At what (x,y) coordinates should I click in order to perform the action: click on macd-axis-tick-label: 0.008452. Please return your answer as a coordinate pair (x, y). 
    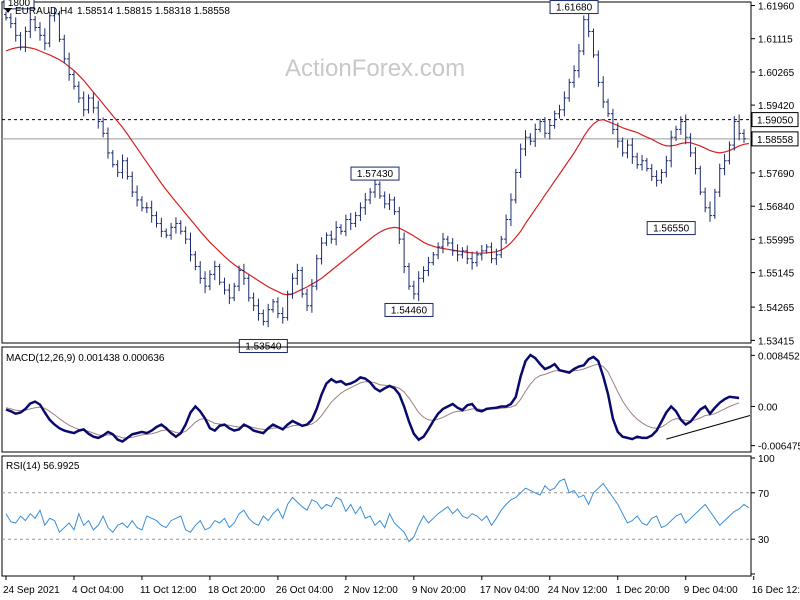
    Looking at the image, I should click on (779, 356).